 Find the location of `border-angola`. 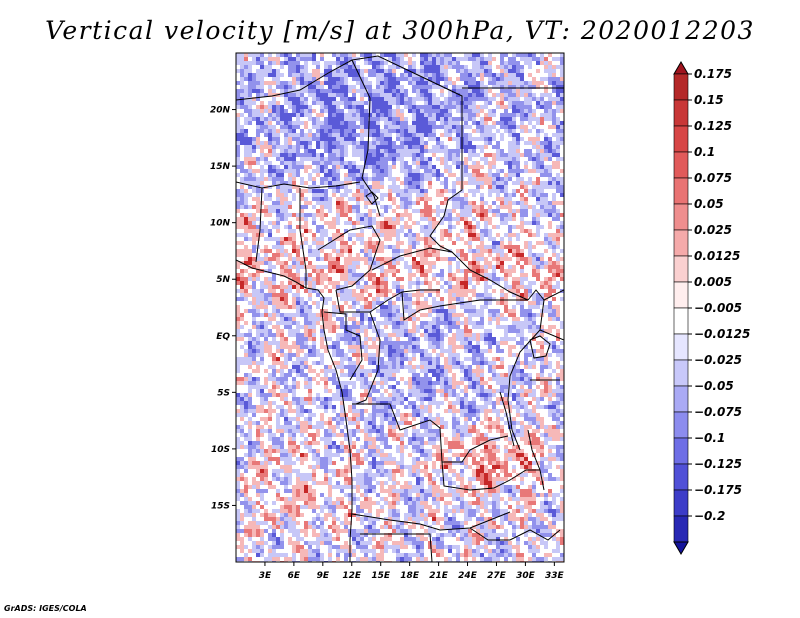

border-angola is located at coordinates (430, 433).